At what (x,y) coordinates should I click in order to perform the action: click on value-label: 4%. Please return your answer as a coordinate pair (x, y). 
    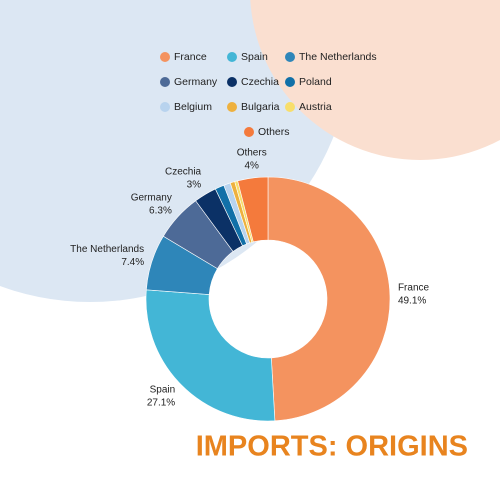
    Looking at the image, I should click on (251, 166).